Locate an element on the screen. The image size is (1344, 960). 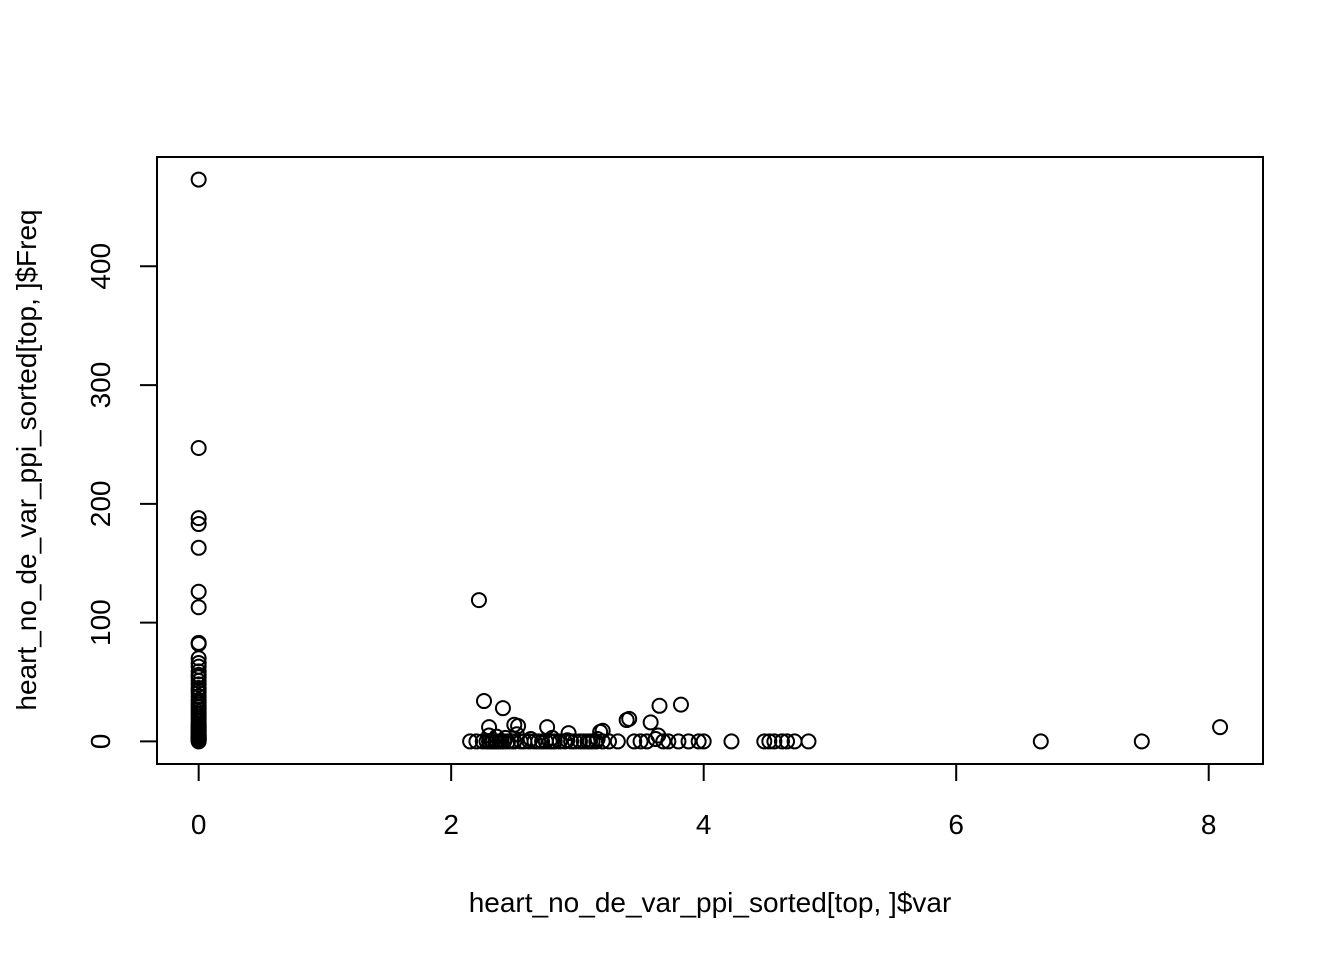
y-tick-label: 0 is located at coordinates (100, 742).